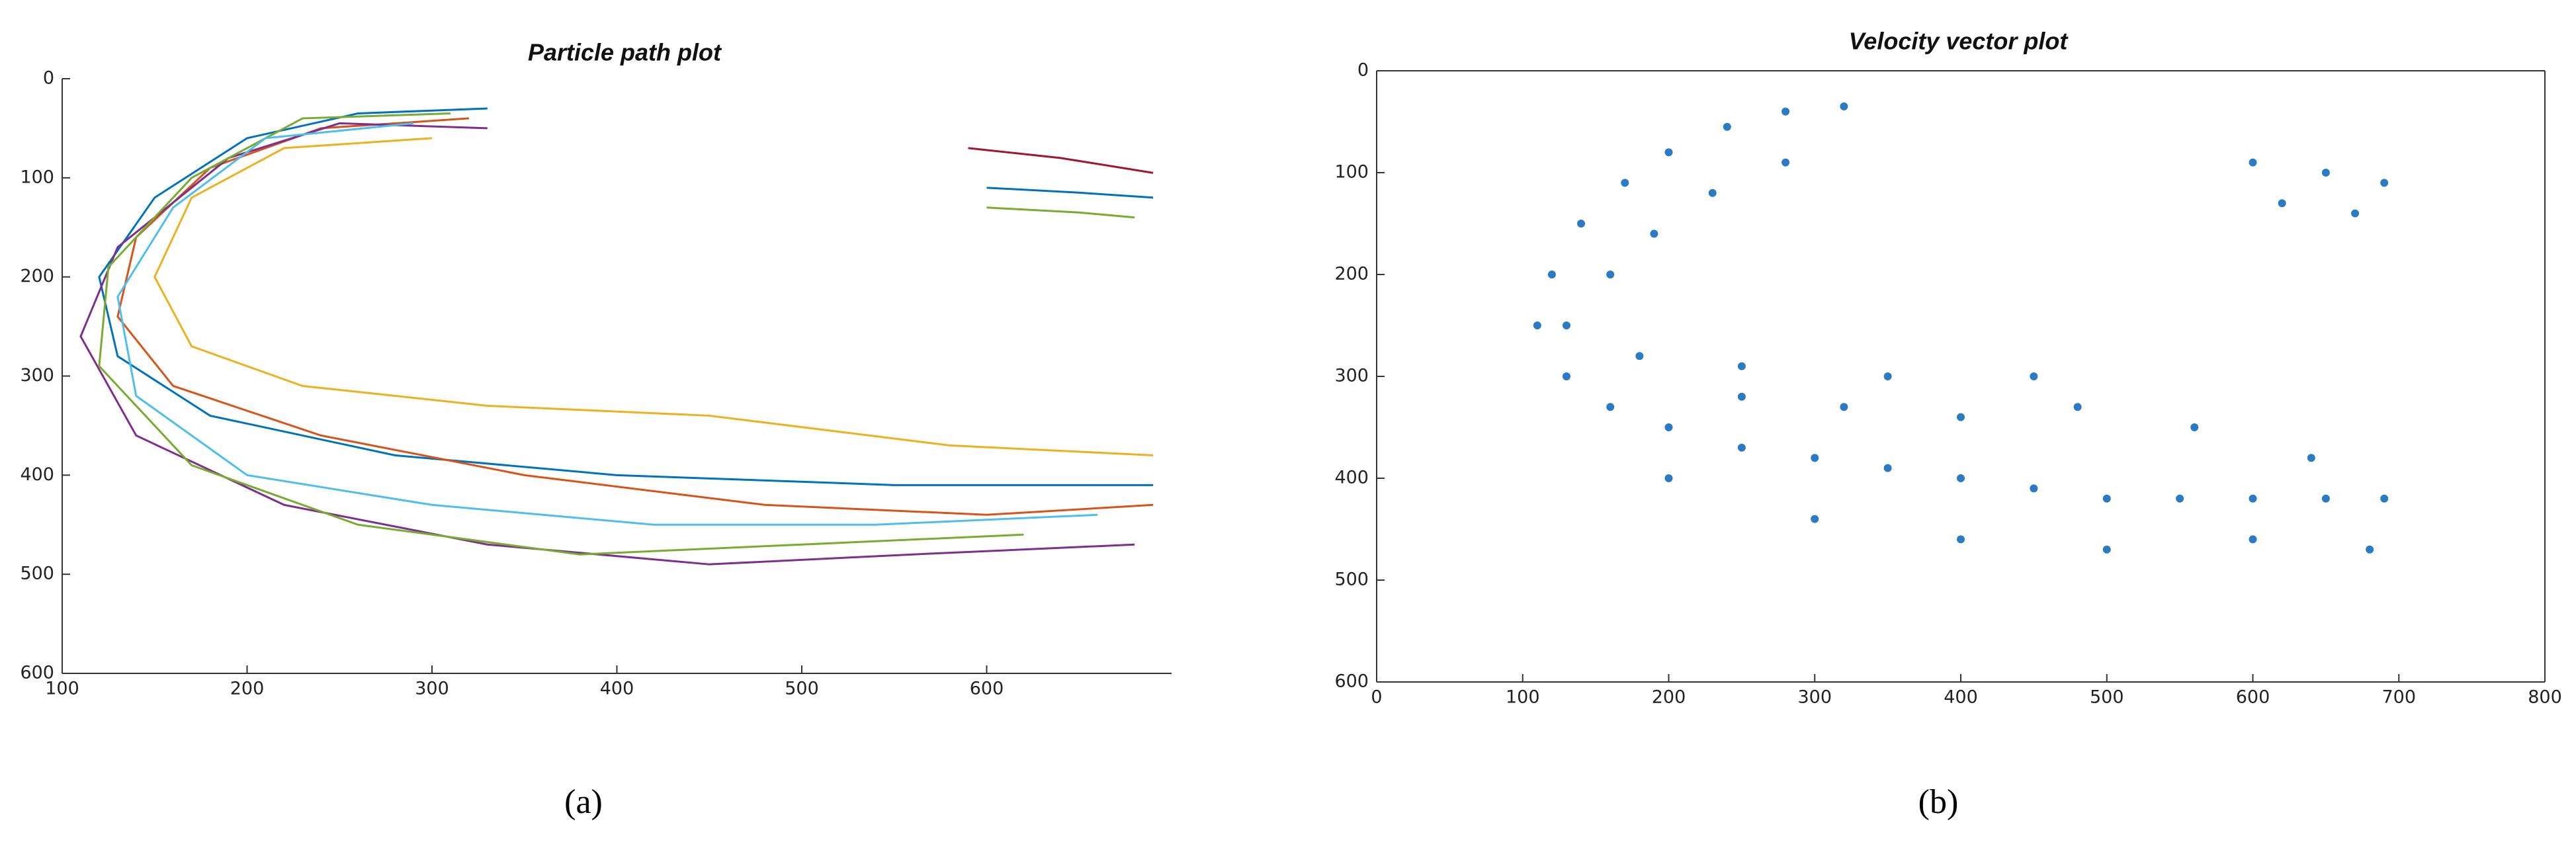 This screenshot has width=2576, height=848. What do you see at coordinates (1939, 802) in the screenshot?
I see `caption: (b)` at bounding box center [1939, 802].